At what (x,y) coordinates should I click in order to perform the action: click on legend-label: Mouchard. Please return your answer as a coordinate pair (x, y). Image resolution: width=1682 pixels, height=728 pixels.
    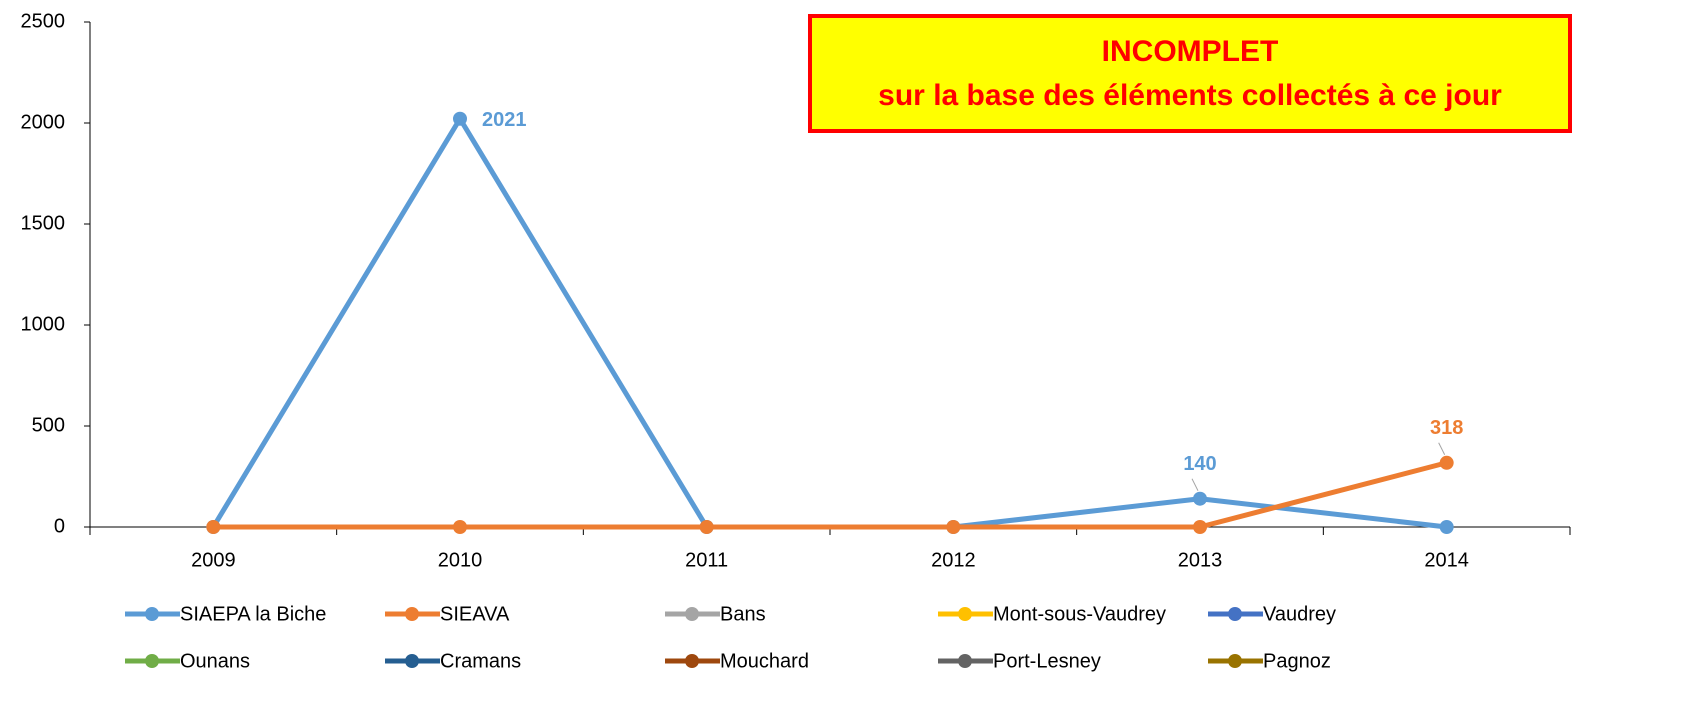
    Looking at the image, I should click on (764, 661).